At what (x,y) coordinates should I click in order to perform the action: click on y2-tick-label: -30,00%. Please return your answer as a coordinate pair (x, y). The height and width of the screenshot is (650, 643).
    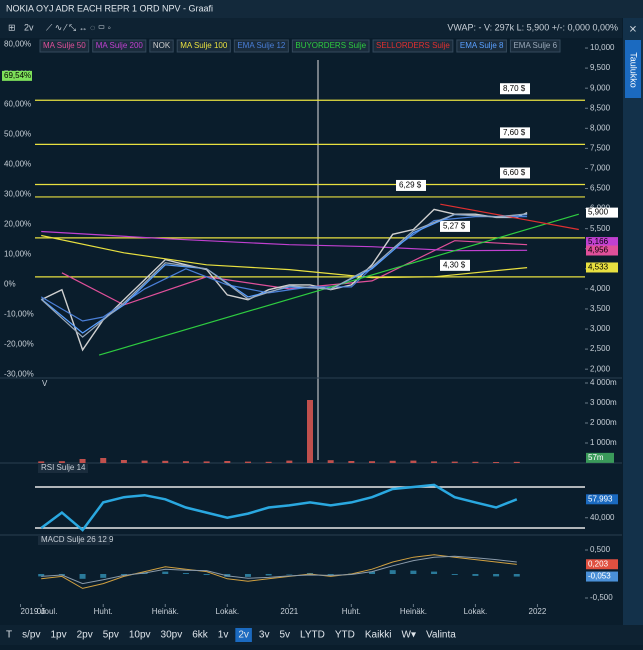
    Looking at the image, I should click on (19, 374).